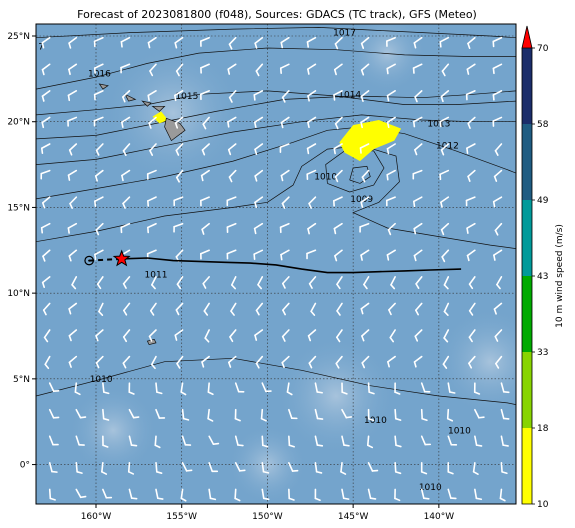 This screenshot has height=528, width=575. I want to click on low-wind-patch, so click(113, 430).